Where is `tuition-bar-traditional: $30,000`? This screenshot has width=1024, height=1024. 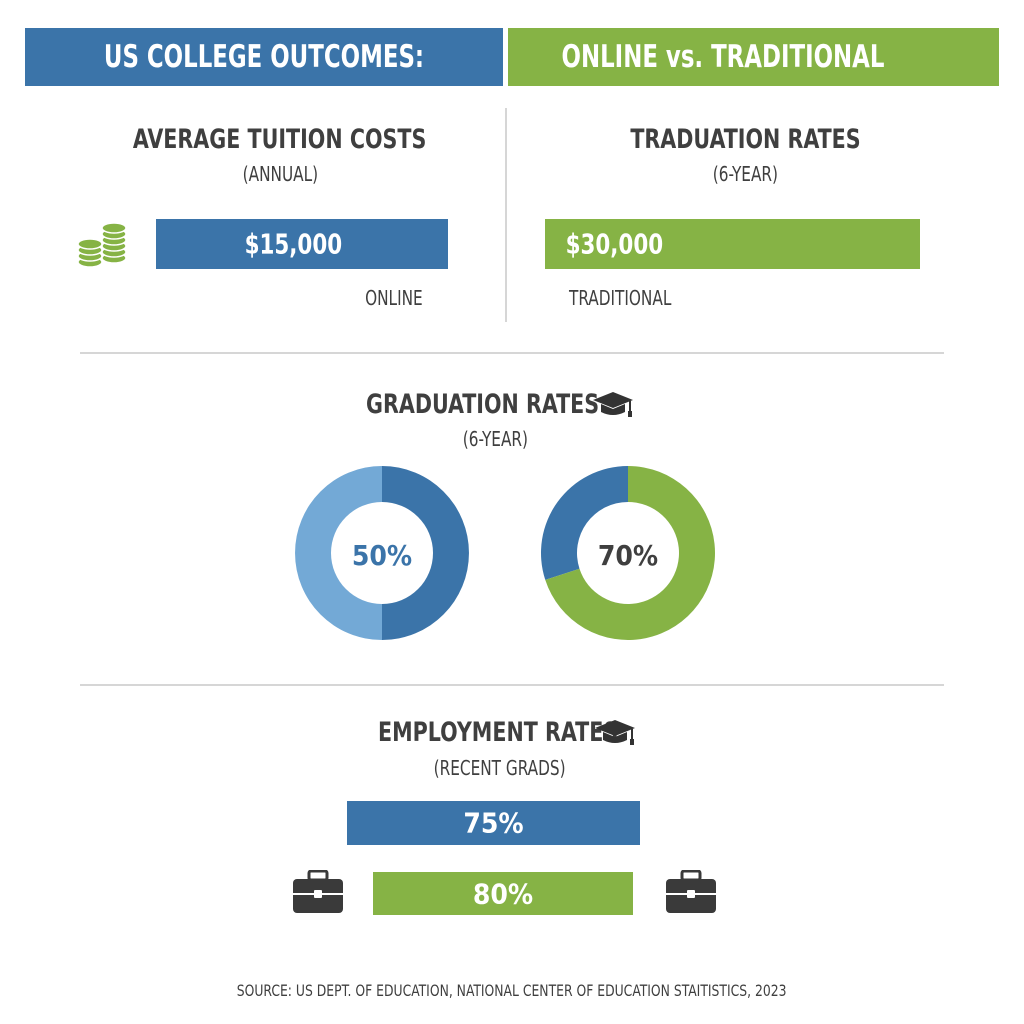
tuition-bar-traditional: $30,000 is located at coordinates (732, 244).